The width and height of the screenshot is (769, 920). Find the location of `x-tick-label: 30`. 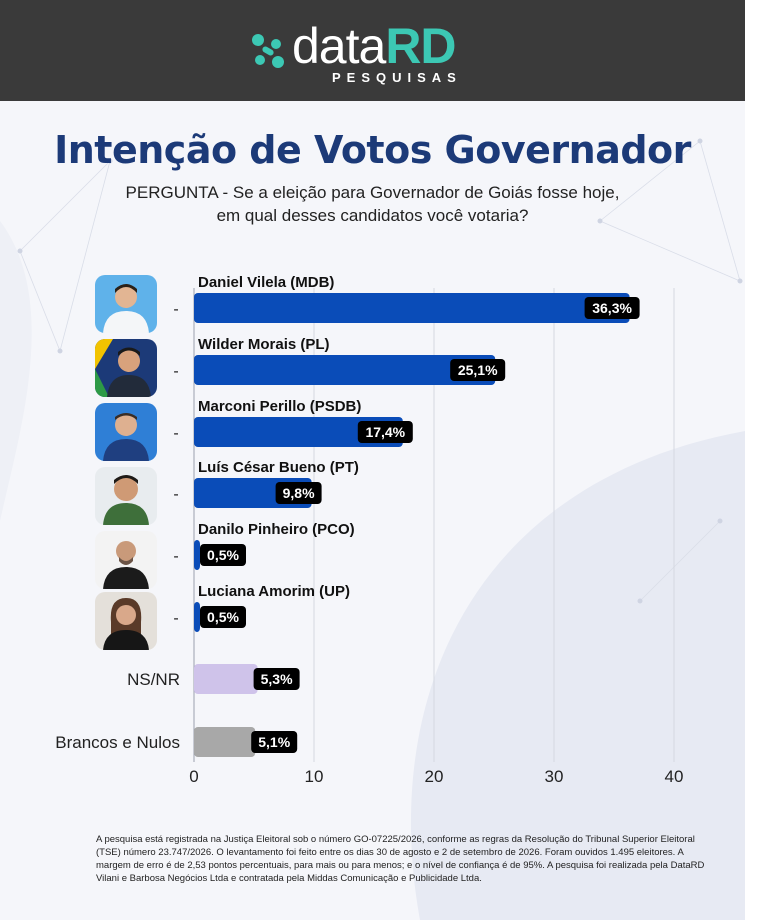

x-tick-label: 30 is located at coordinates (554, 776).